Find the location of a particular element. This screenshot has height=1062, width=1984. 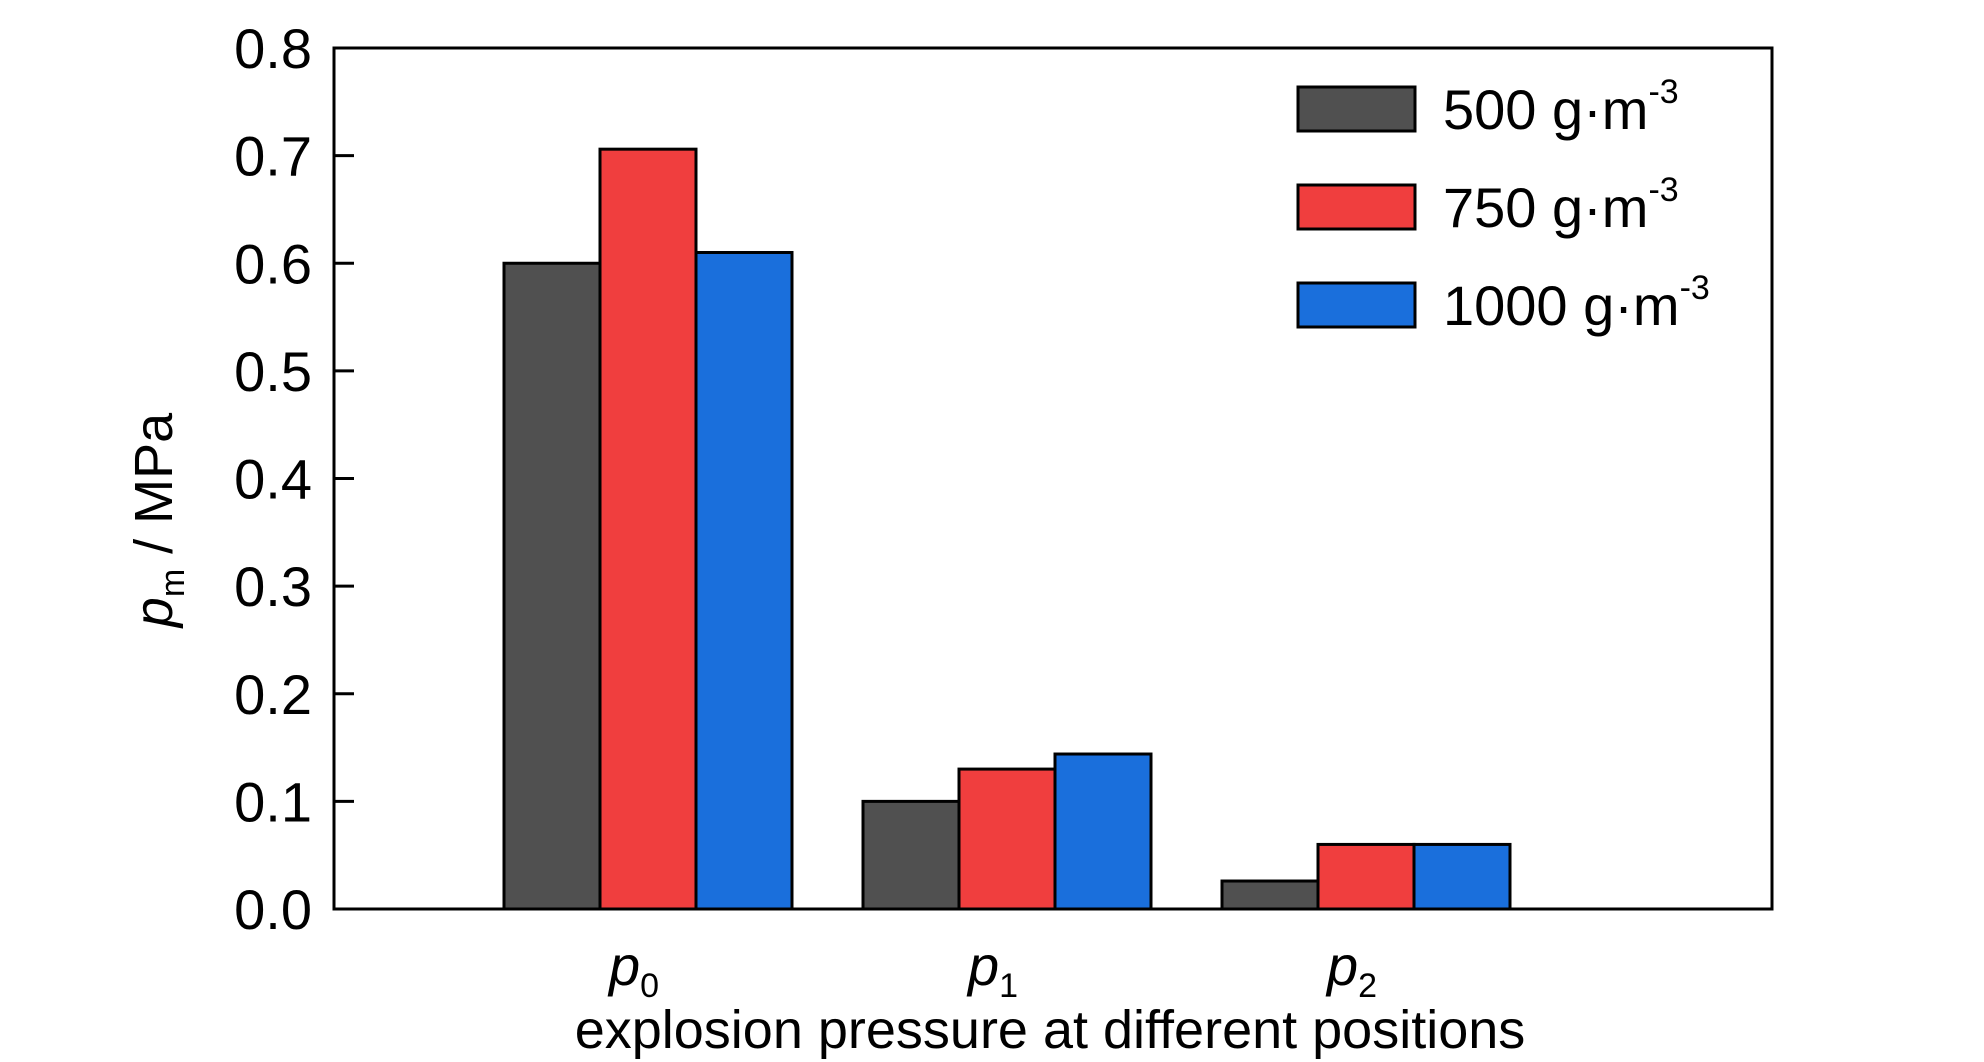

y-tick-label: 0.8 is located at coordinates (273, 48).